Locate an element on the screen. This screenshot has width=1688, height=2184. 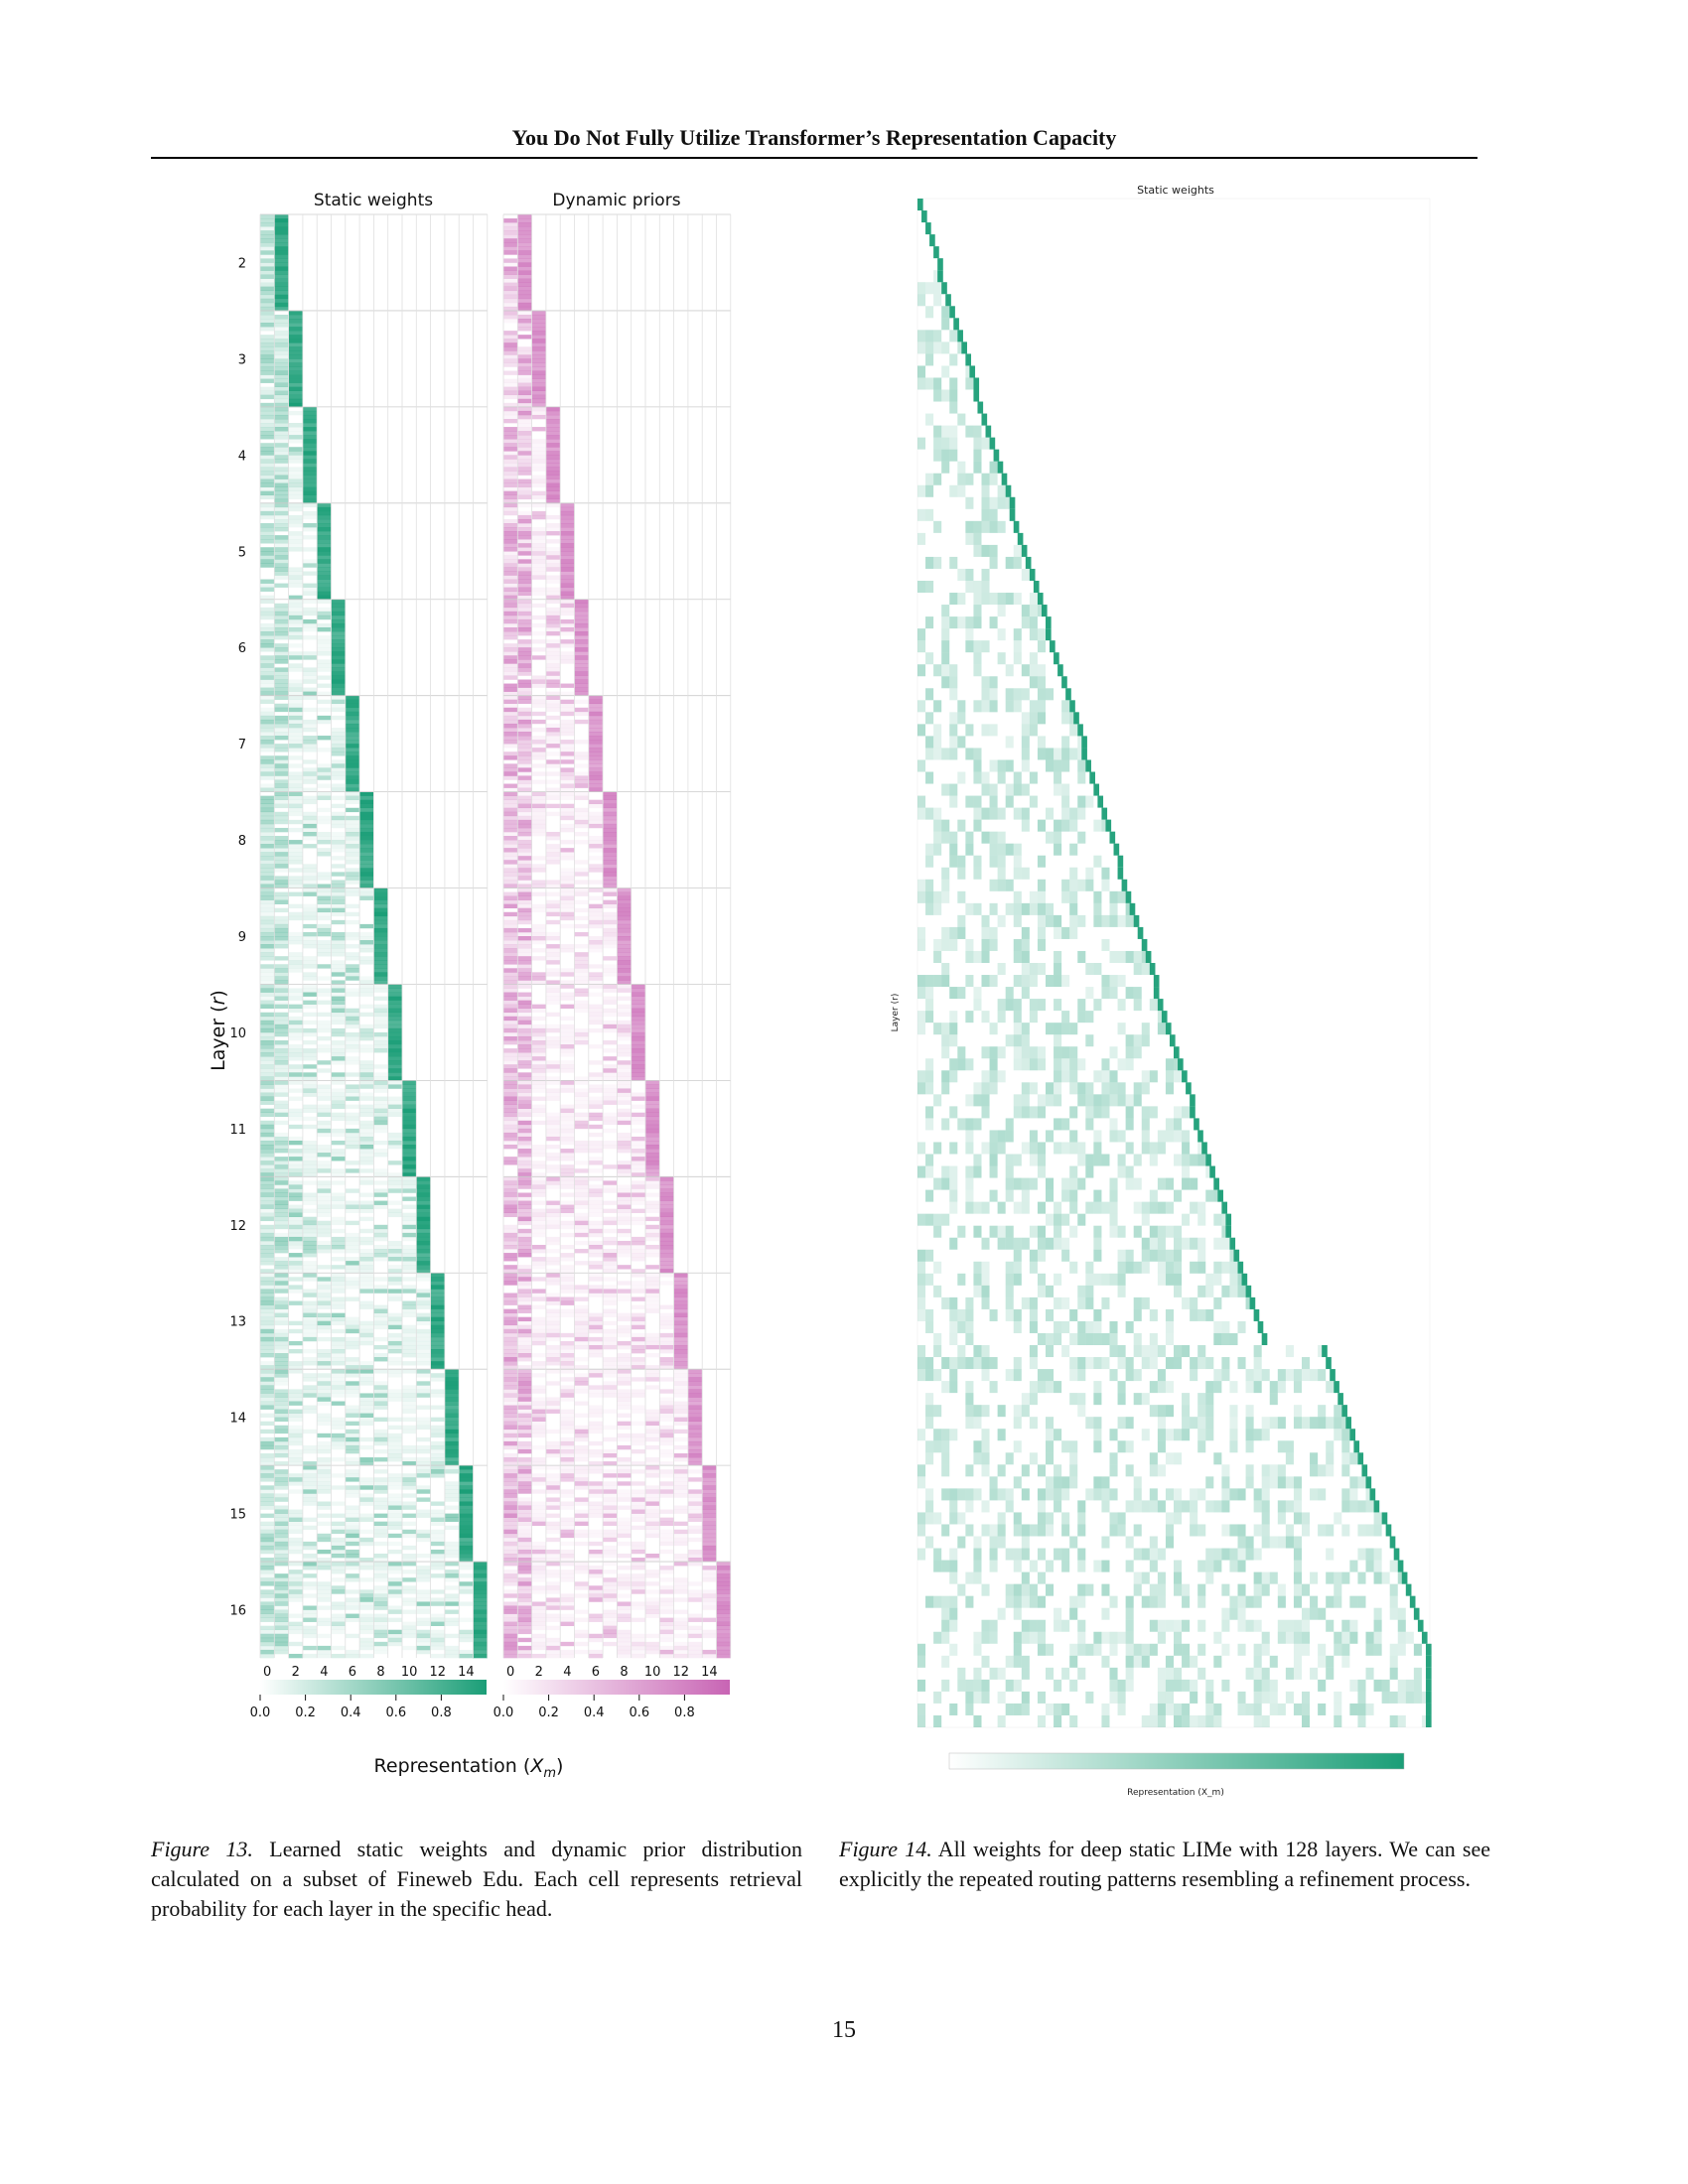
page-number: 15 is located at coordinates (844, 2030).